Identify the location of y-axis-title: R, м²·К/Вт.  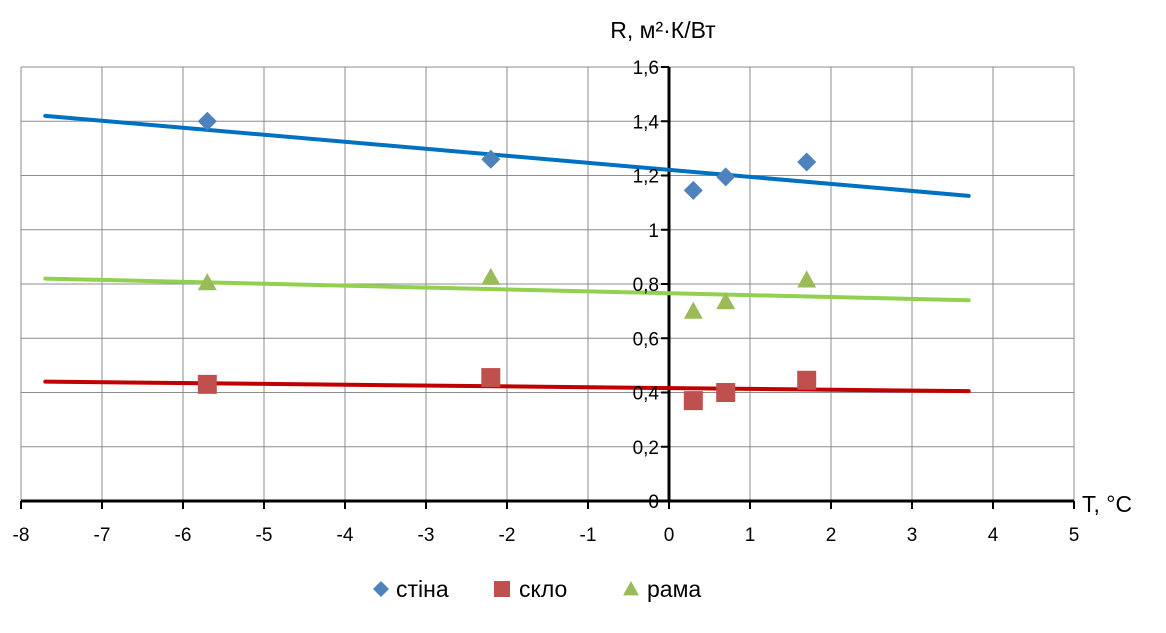
(663, 30).